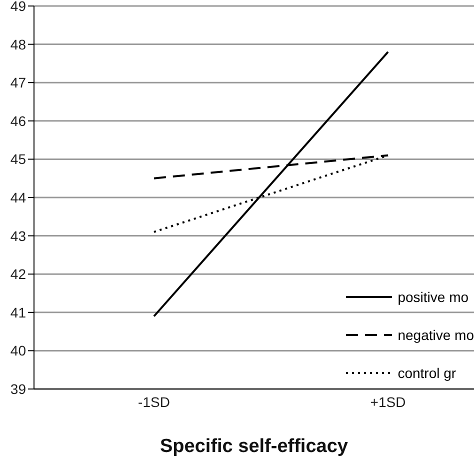  What do you see at coordinates (18, 388) in the screenshot?
I see `y-tick-label: 39` at bounding box center [18, 388].